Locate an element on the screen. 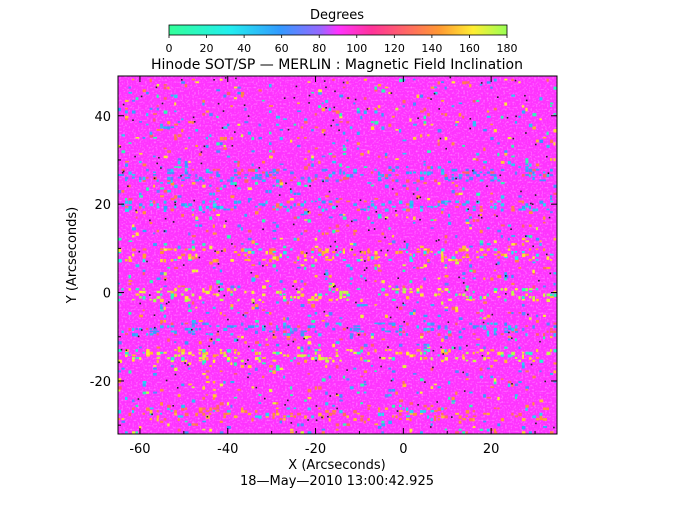  colorbar-tick-label: 20 is located at coordinates (207, 48).